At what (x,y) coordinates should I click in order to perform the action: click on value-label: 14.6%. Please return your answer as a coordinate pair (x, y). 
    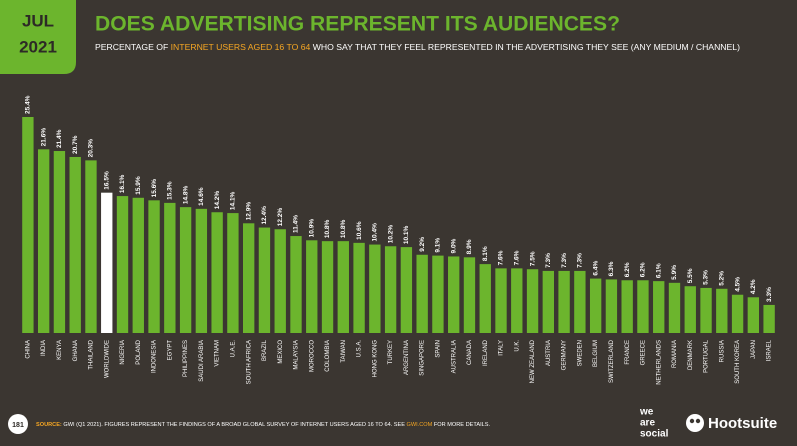
    Looking at the image, I should click on (201, 196).